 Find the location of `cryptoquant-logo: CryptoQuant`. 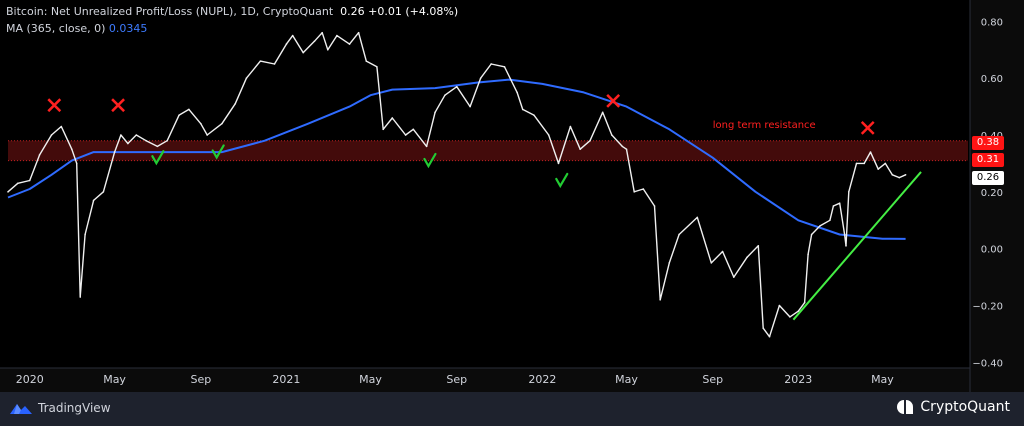

cryptoquant-logo: CryptoQuant is located at coordinates (953, 407).